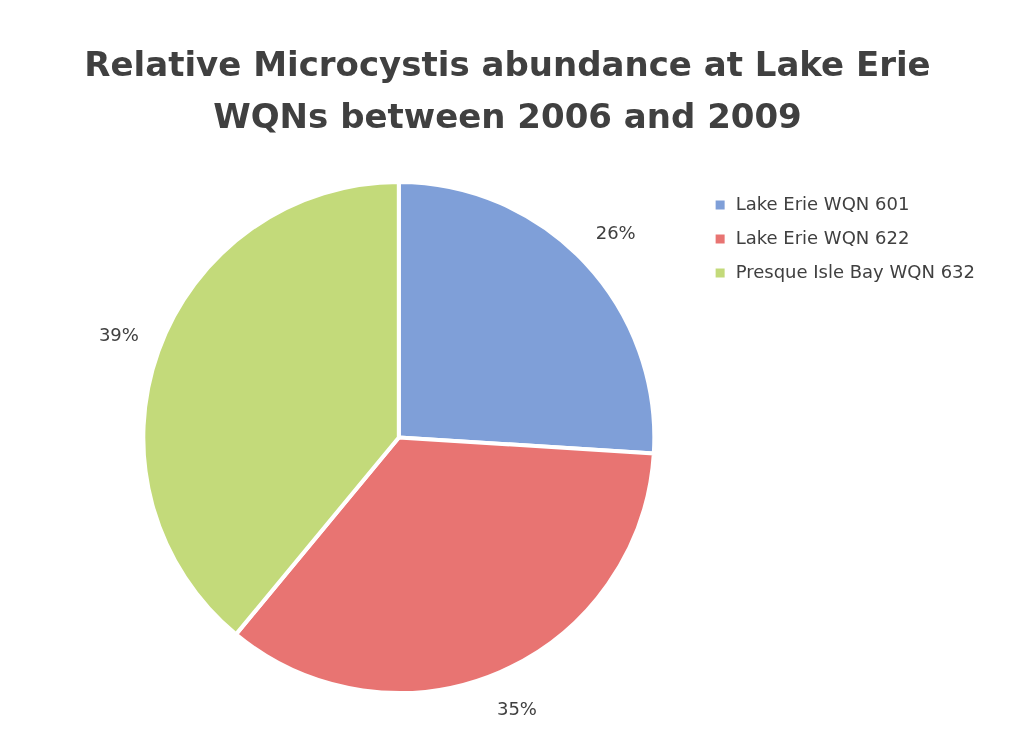 Image resolution: width=1015 pixels, height=731 pixels. I want to click on legend-label: Lake Erie WQN 622, so click(822, 237).